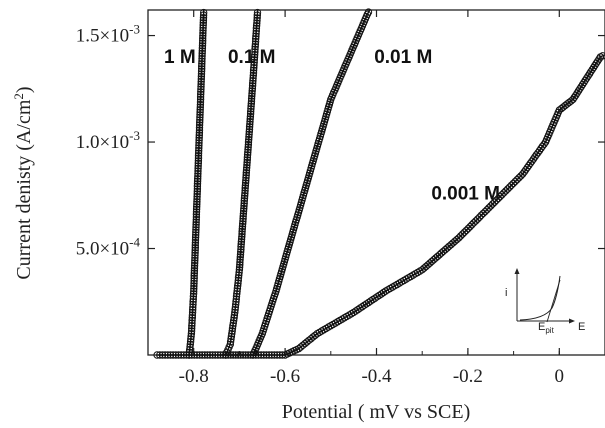  What do you see at coordinates (517, 271) in the screenshot?
I see `inset-y-arrow` at bounding box center [517, 271].